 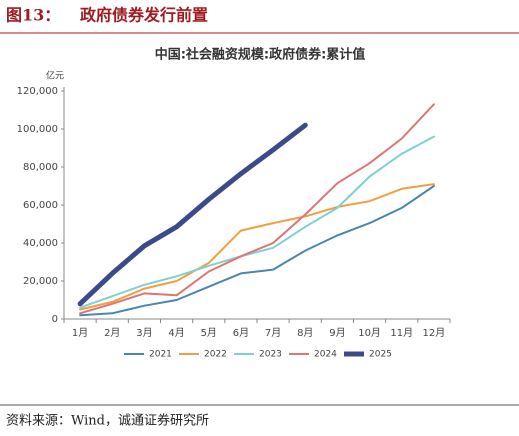 I want to click on y-tick-label: 60,000, so click(x=40, y=205).